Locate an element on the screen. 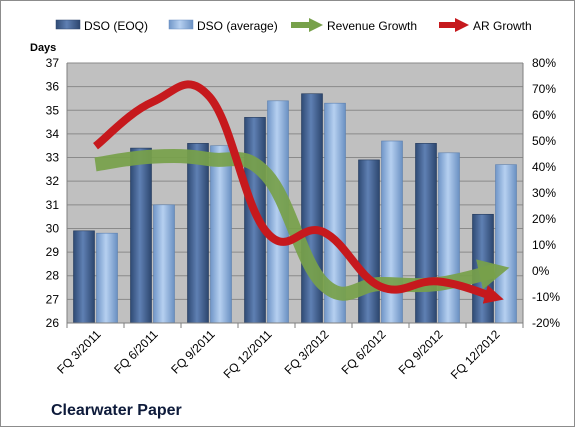 This screenshot has height=428, width=575. y-tick-label-right: 10% is located at coordinates (544, 245).